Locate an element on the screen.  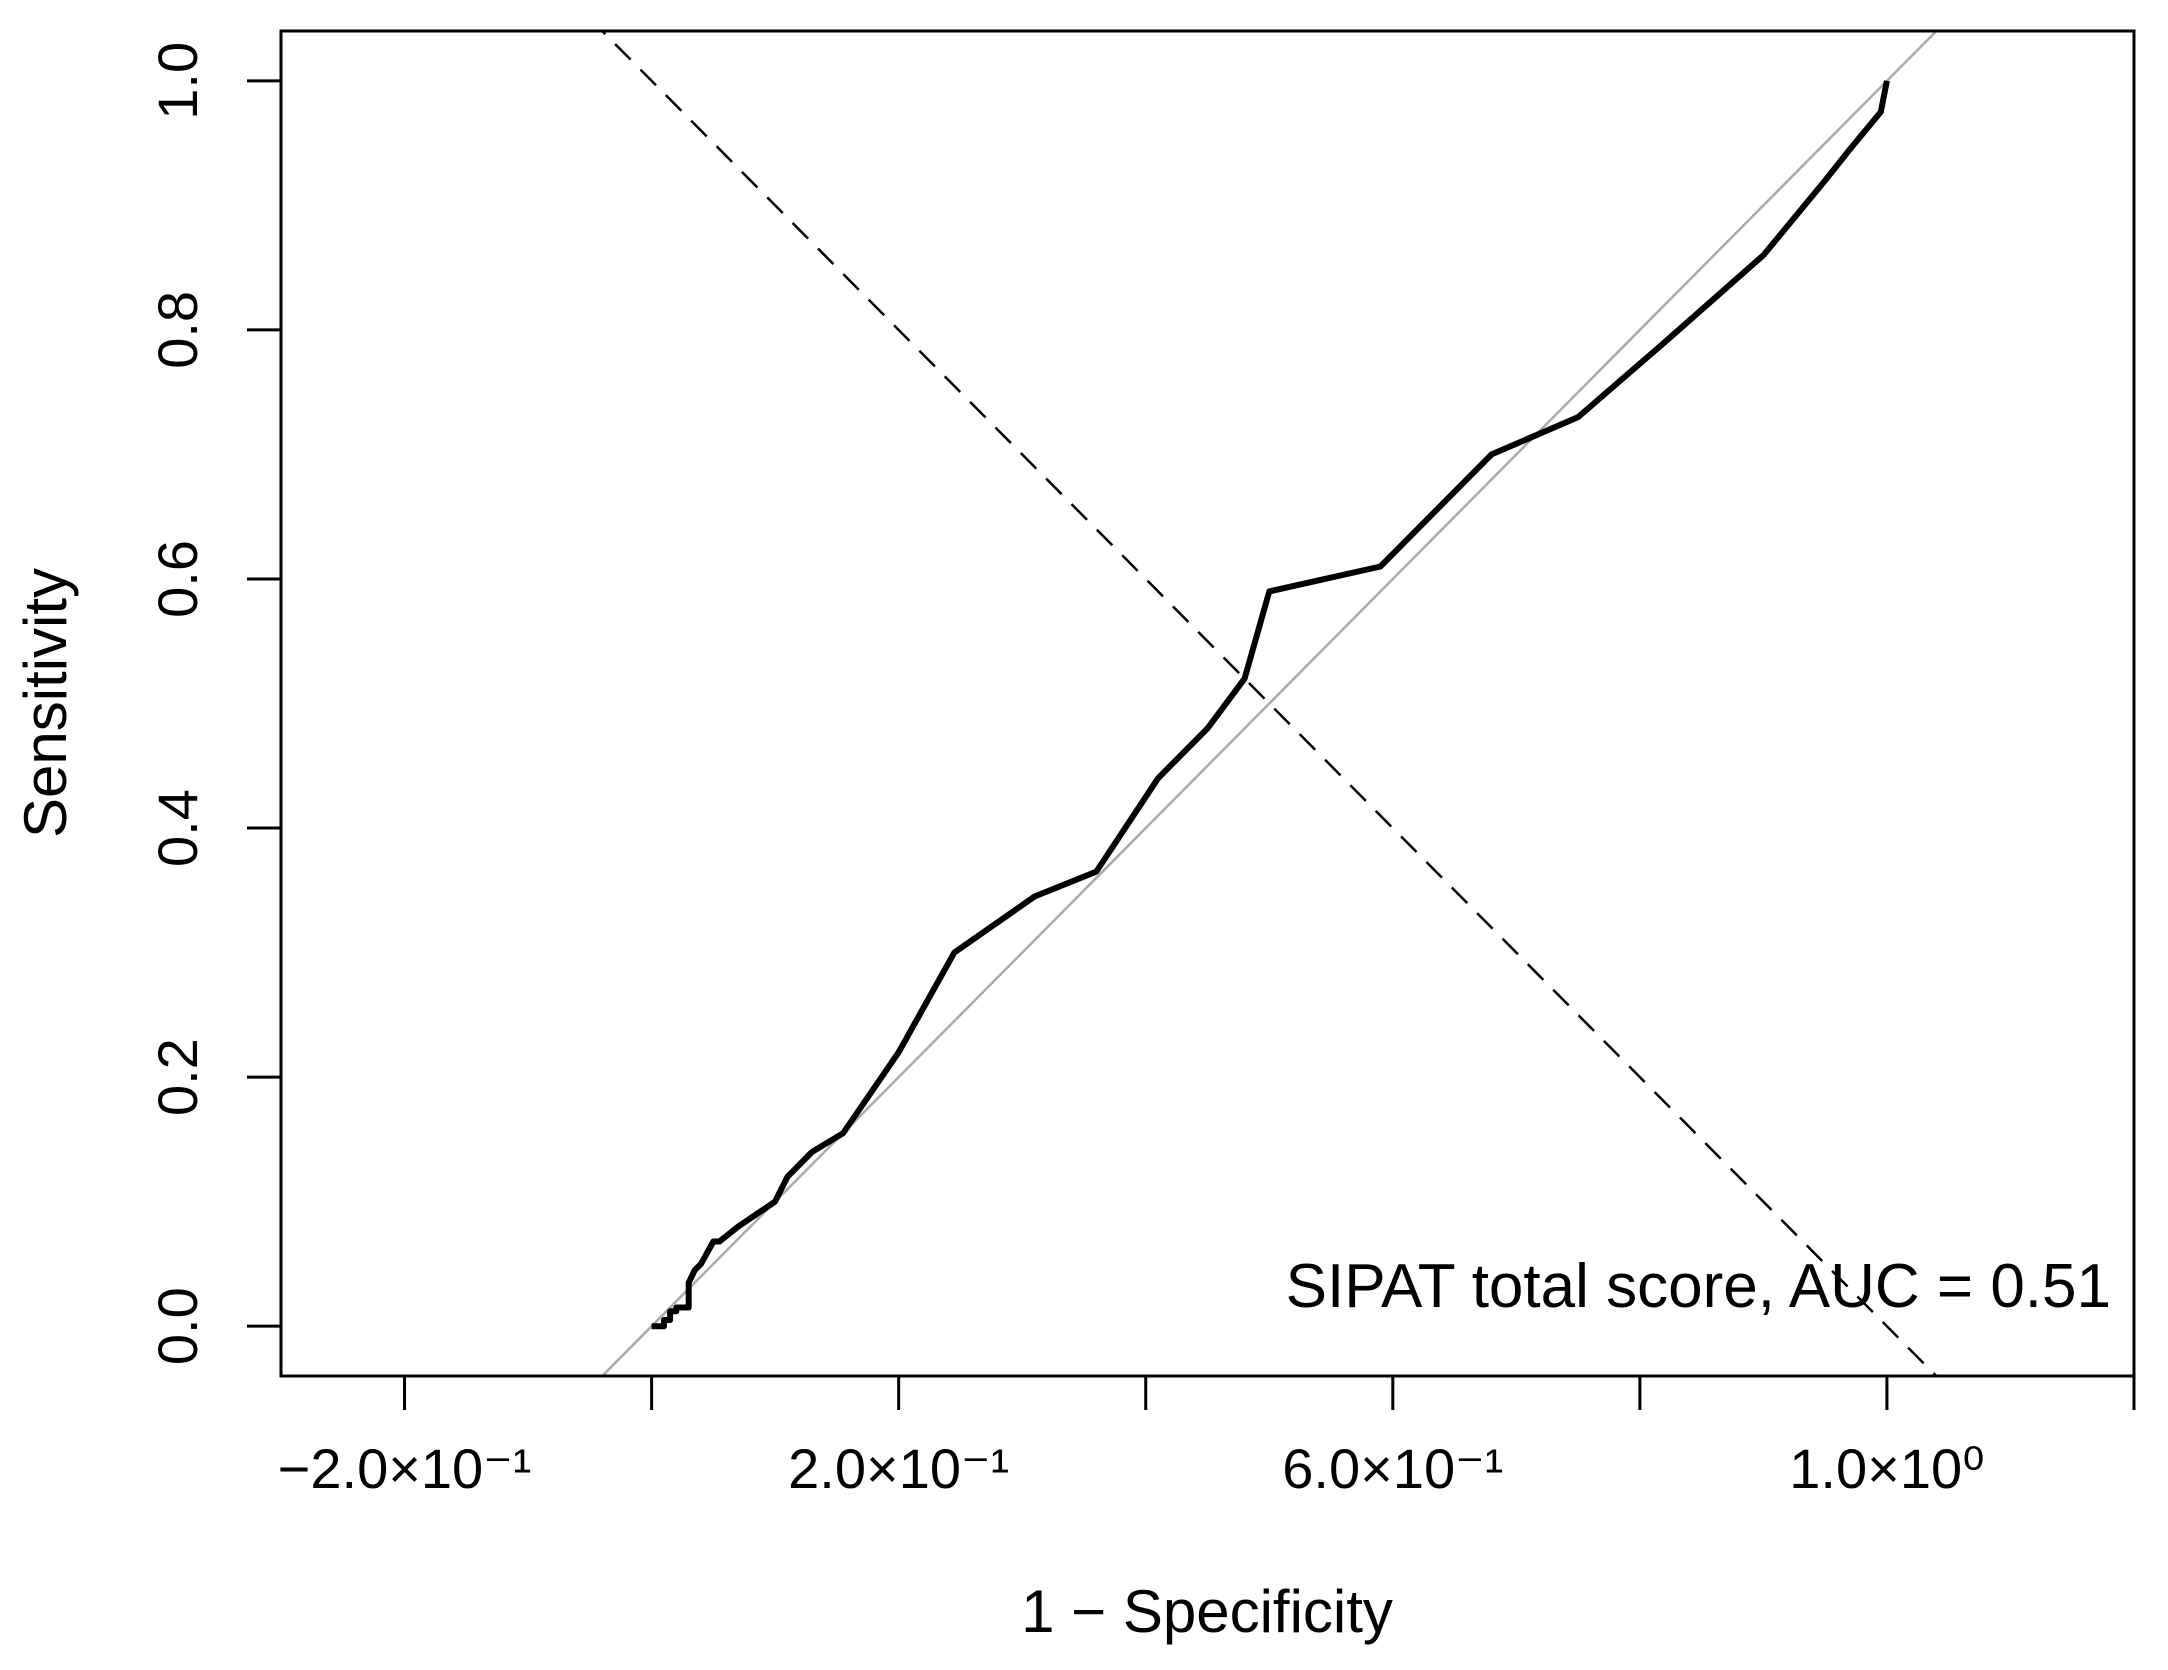
x-axis-ticks: −2.0×10⁻¹ 2.0×10⁻¹ 6.0×10⁻¹ 1.0×10⁰ is located at coordinates (1207, 1438).